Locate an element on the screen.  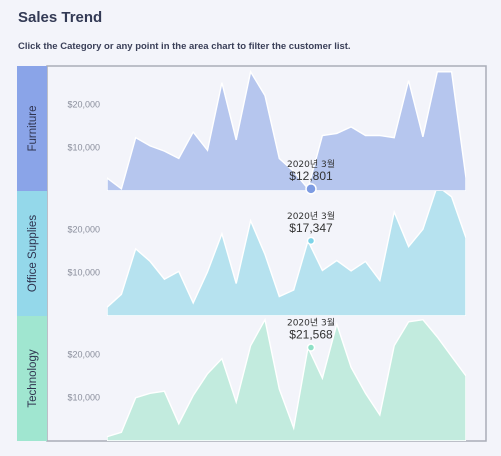
category-label-furniture: Furniture is located at coordinates (33, 128).